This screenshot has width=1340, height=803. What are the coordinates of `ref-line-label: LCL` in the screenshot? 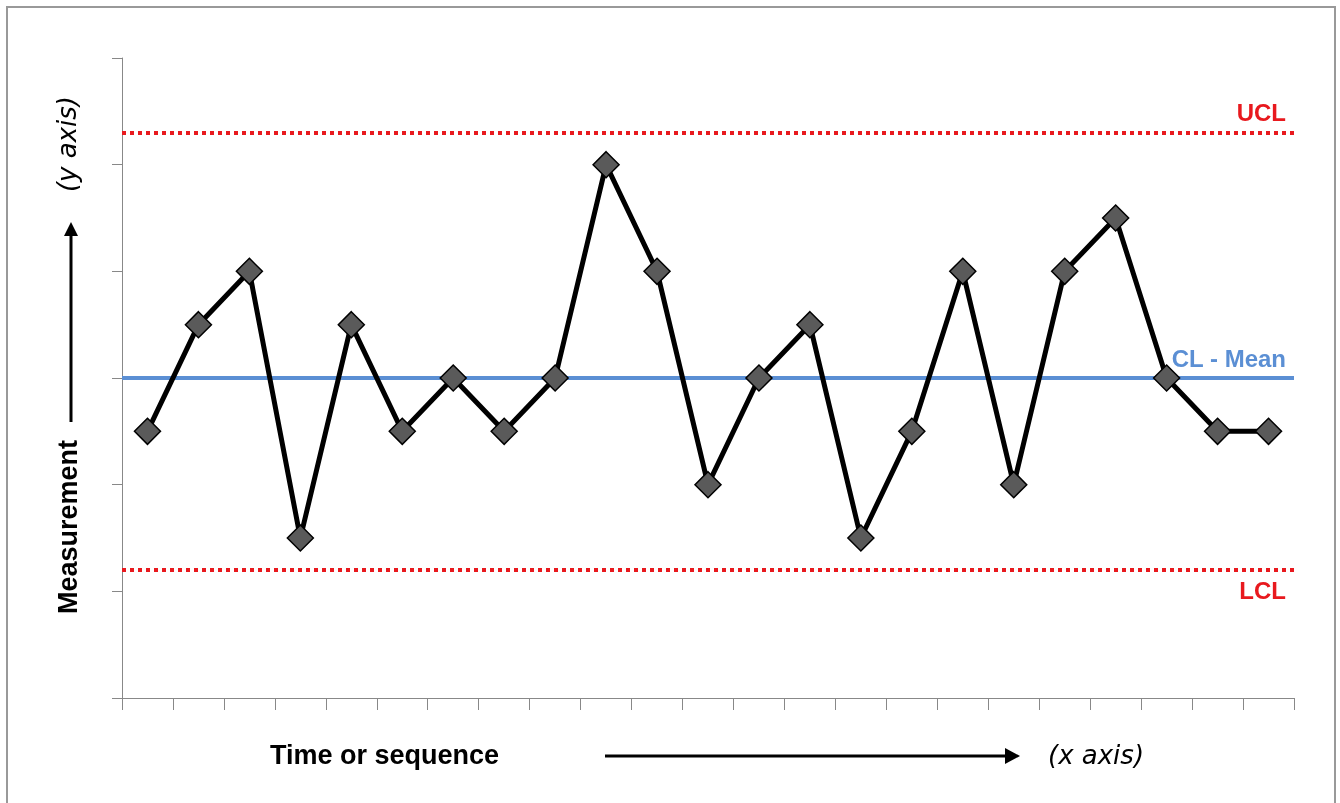 It's located at (1262, 590).